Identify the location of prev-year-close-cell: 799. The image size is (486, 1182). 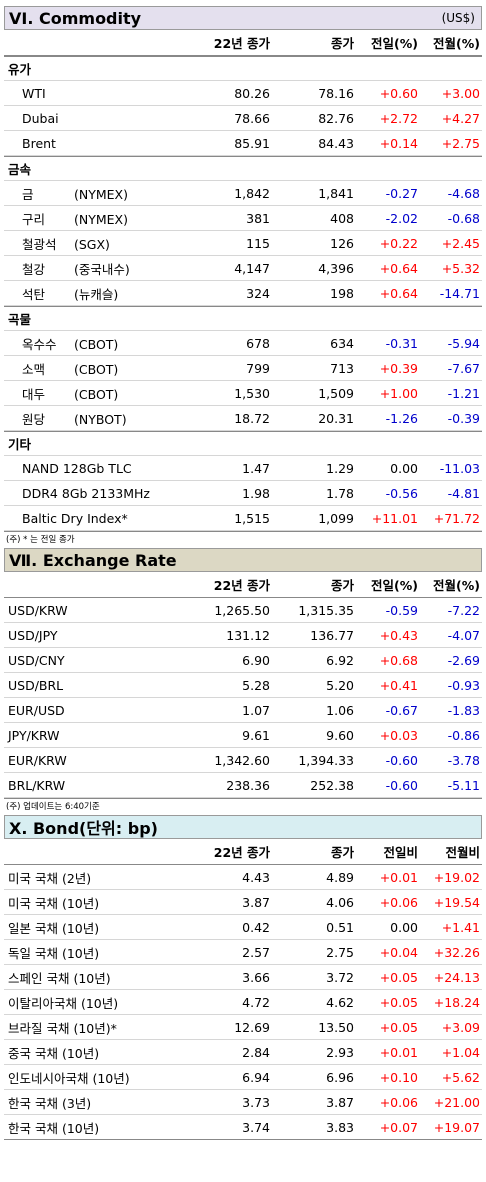
(258, 368).